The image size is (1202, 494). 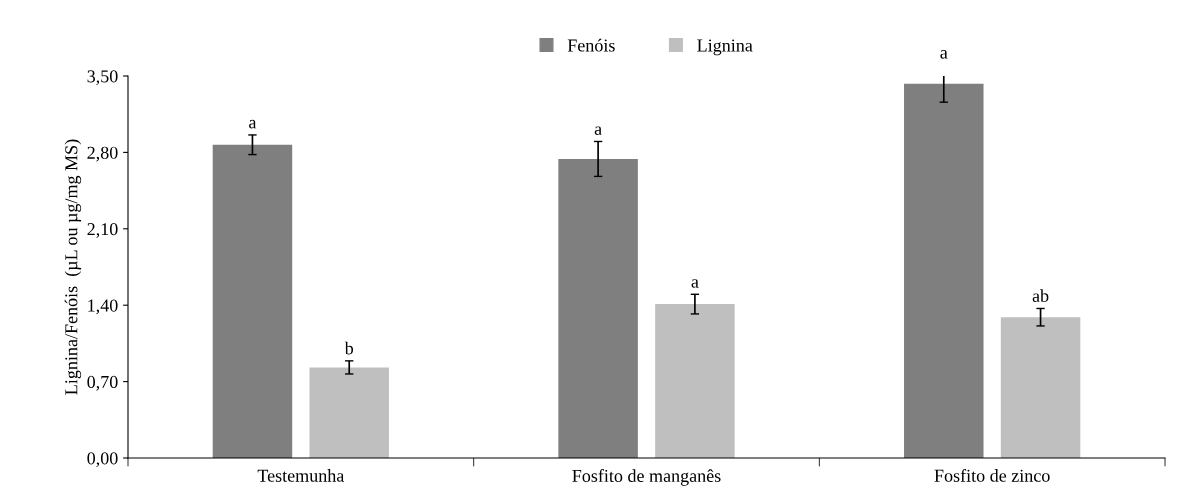 What do you see at coordinates (646, 477) in the screenshot?
I see `x-tick-label: Fosfito de manganês` at bounding box center [646, 477].